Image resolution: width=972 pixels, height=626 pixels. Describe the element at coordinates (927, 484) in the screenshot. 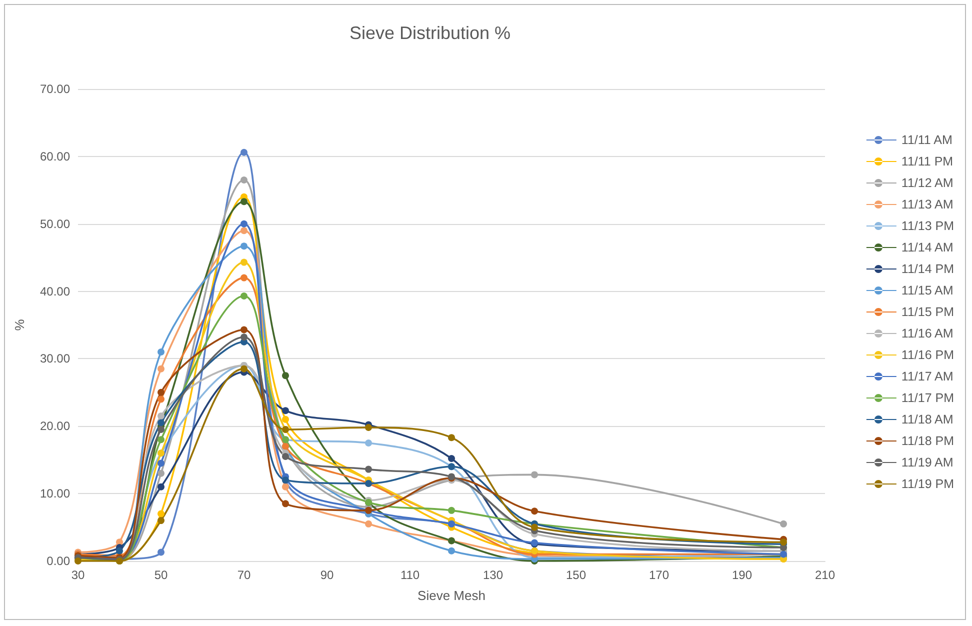

I see `legend-label: 11/19 PM` at that location.